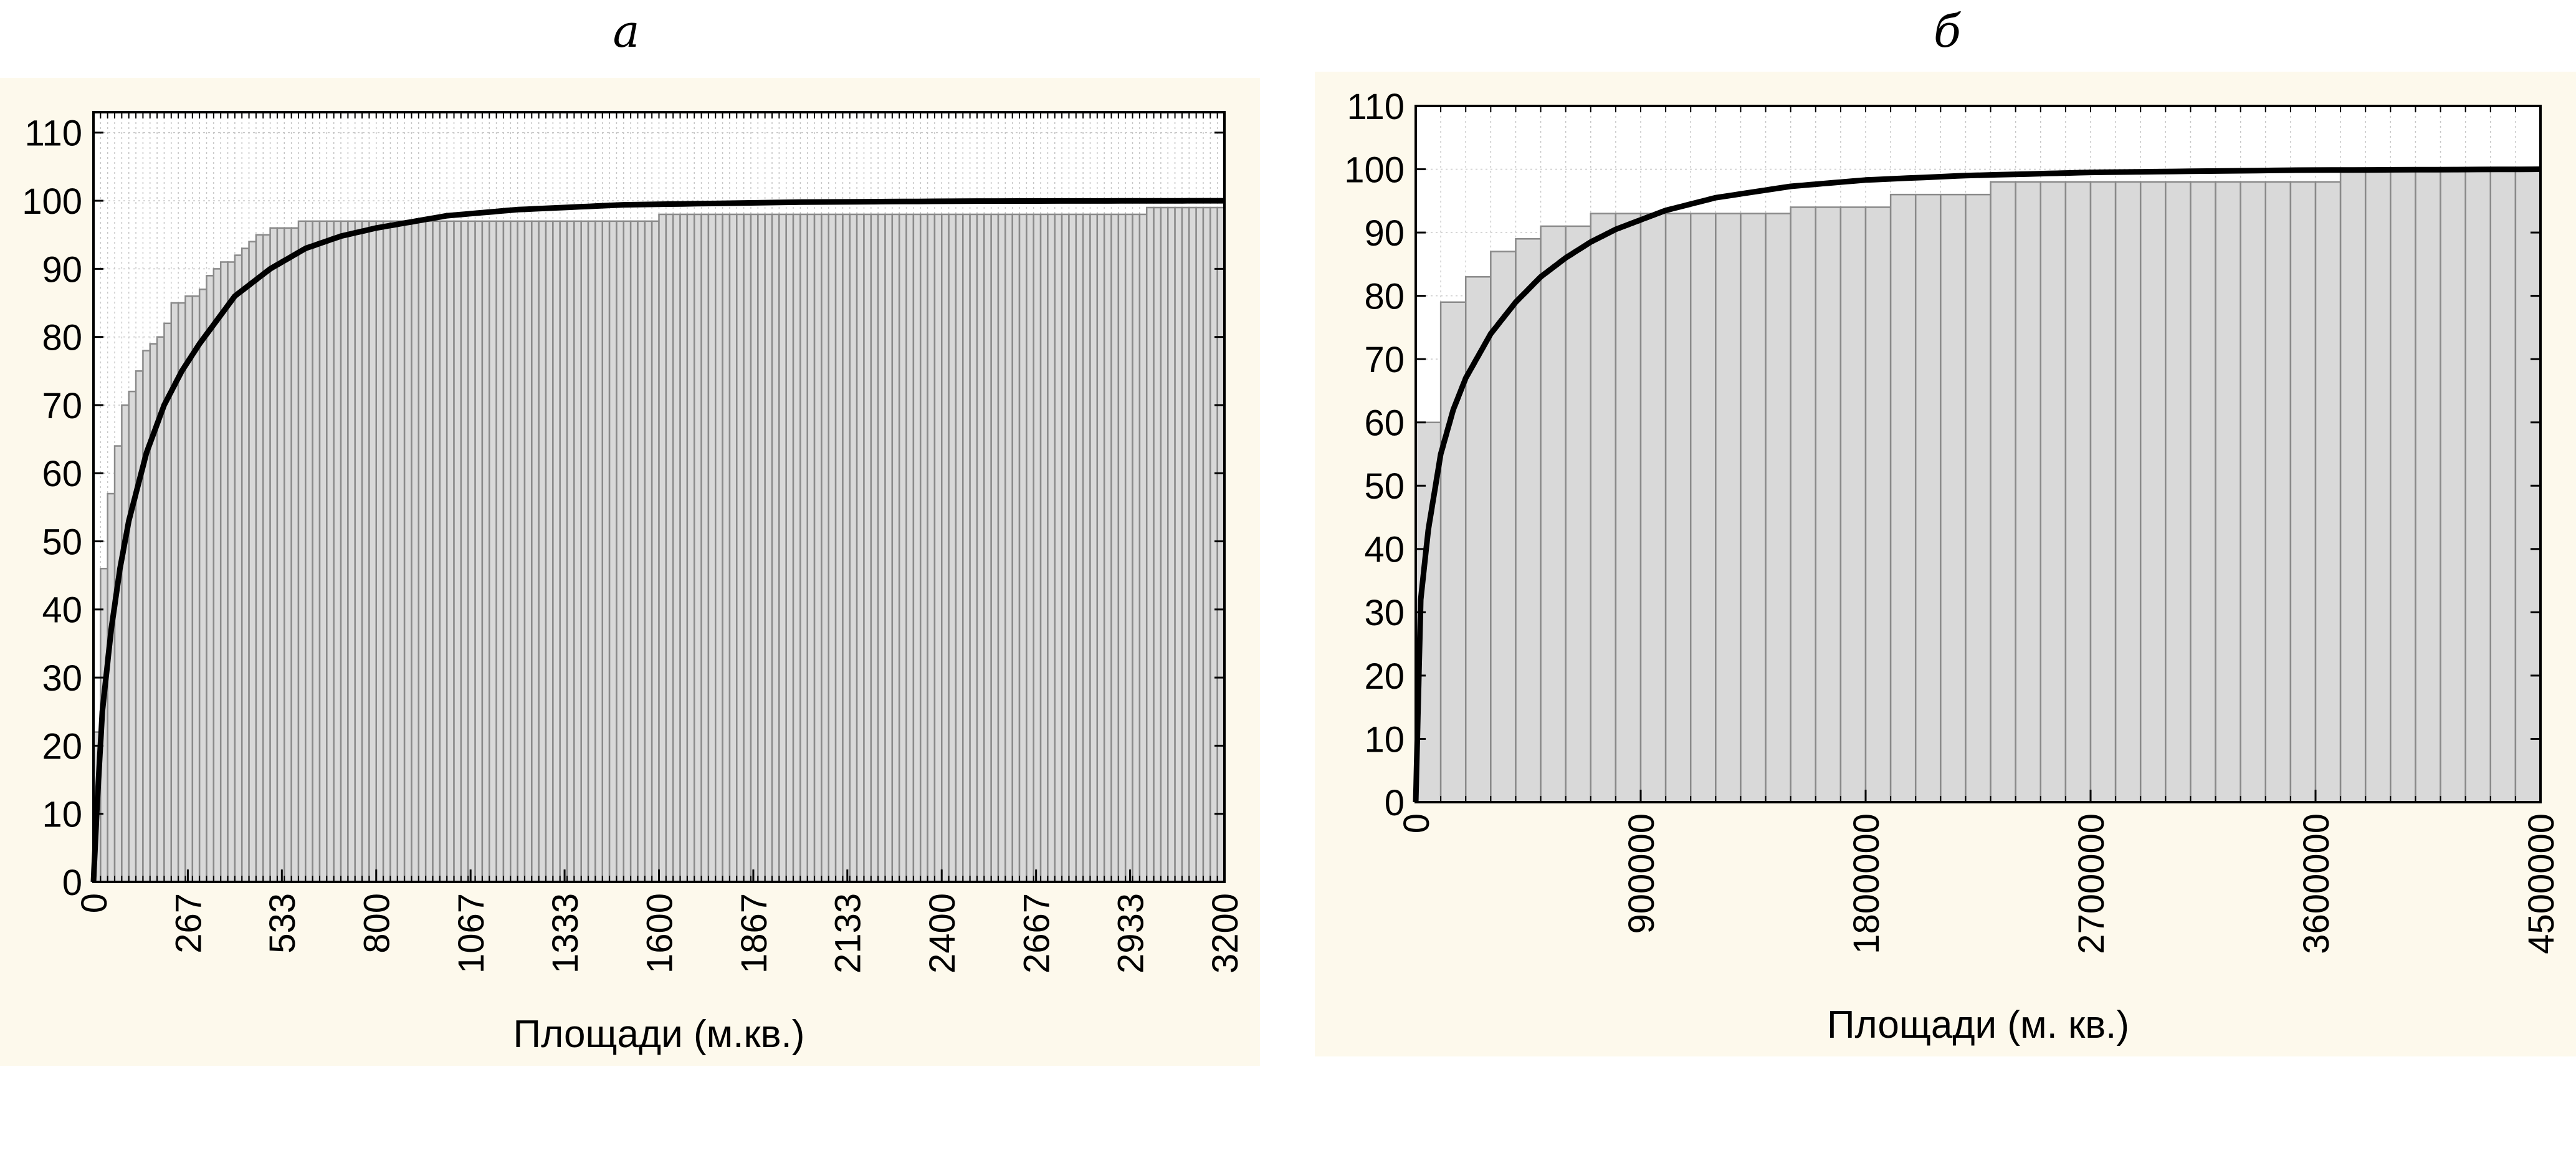 This screenshot has height=1173, width=2576. What do you see at coordinates (565, 933) in the screenshot?
I see `x-tick-label: 1333` at bounding box center [565, 933].